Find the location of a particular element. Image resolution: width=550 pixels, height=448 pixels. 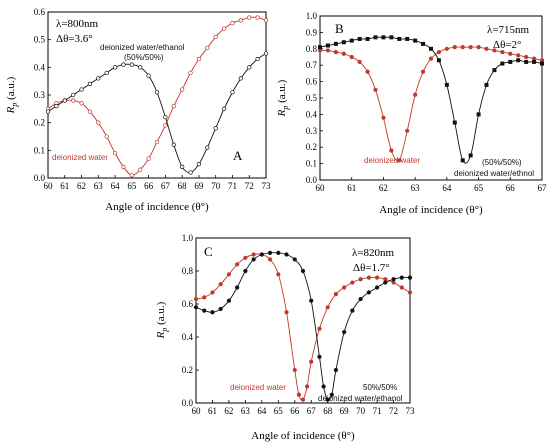

panel-b-ytick-label: 0.5 is located at coordinates (312, 98).